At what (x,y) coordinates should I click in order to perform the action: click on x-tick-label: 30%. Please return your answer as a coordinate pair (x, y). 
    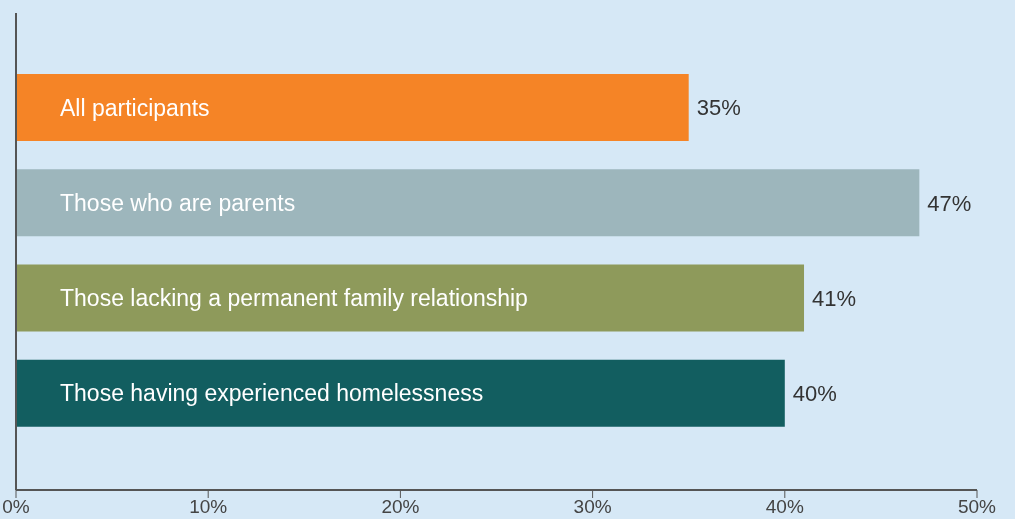
    Looking at the image, I should click on (592, 507).